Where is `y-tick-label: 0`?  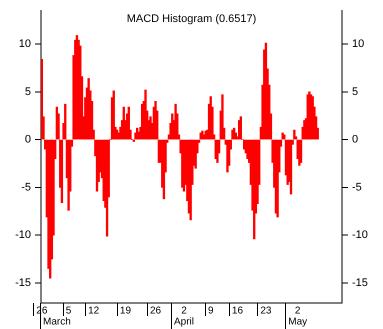 y-tick-label: 0 is located at coordinates (27, 140).